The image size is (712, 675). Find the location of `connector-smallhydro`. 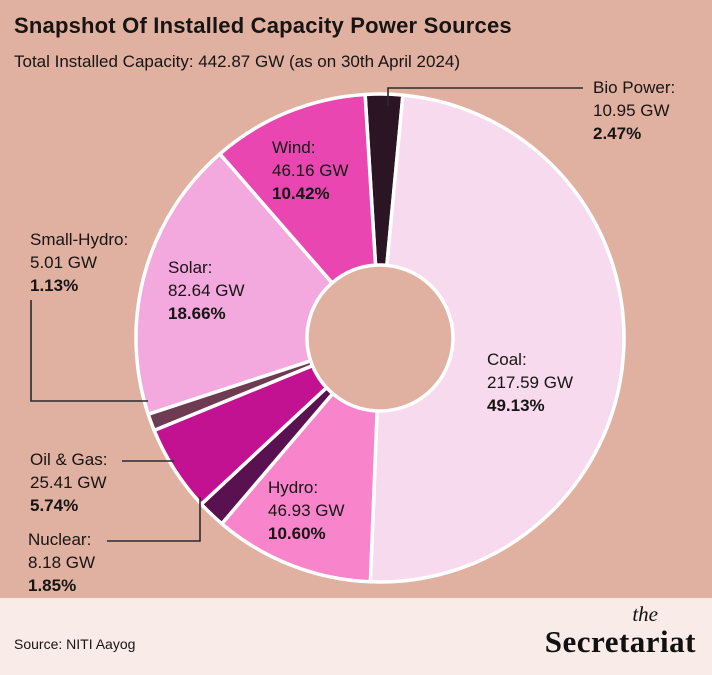

connector-smallhydro is located at coordinates (89, 351).